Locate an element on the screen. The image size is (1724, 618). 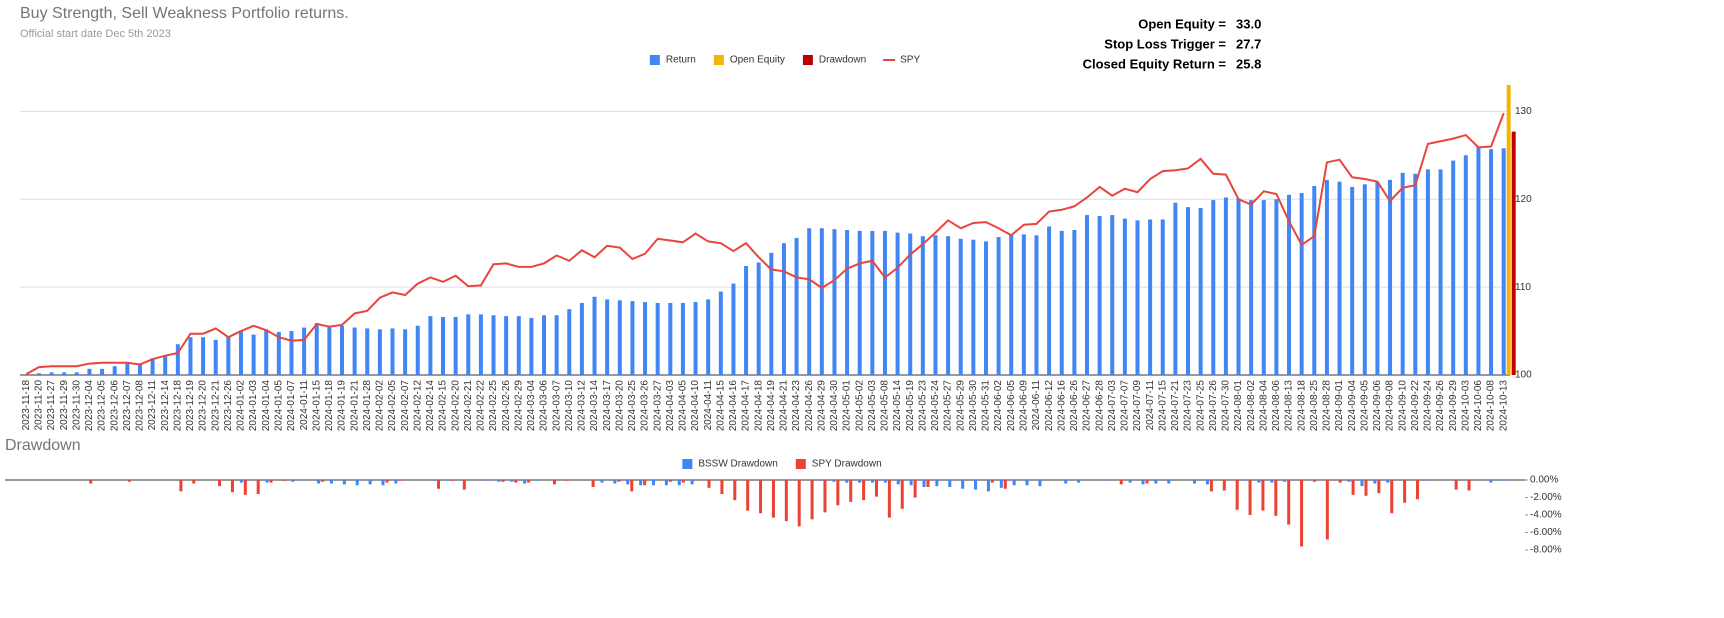
x-tick-label: 2024-07-23 is located at coordinates (1188, 406).